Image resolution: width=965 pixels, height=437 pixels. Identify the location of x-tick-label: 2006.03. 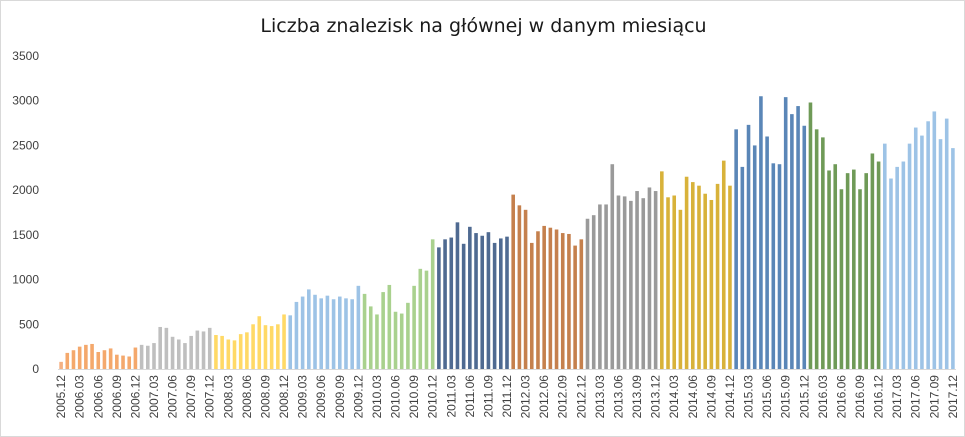
(80, 397).